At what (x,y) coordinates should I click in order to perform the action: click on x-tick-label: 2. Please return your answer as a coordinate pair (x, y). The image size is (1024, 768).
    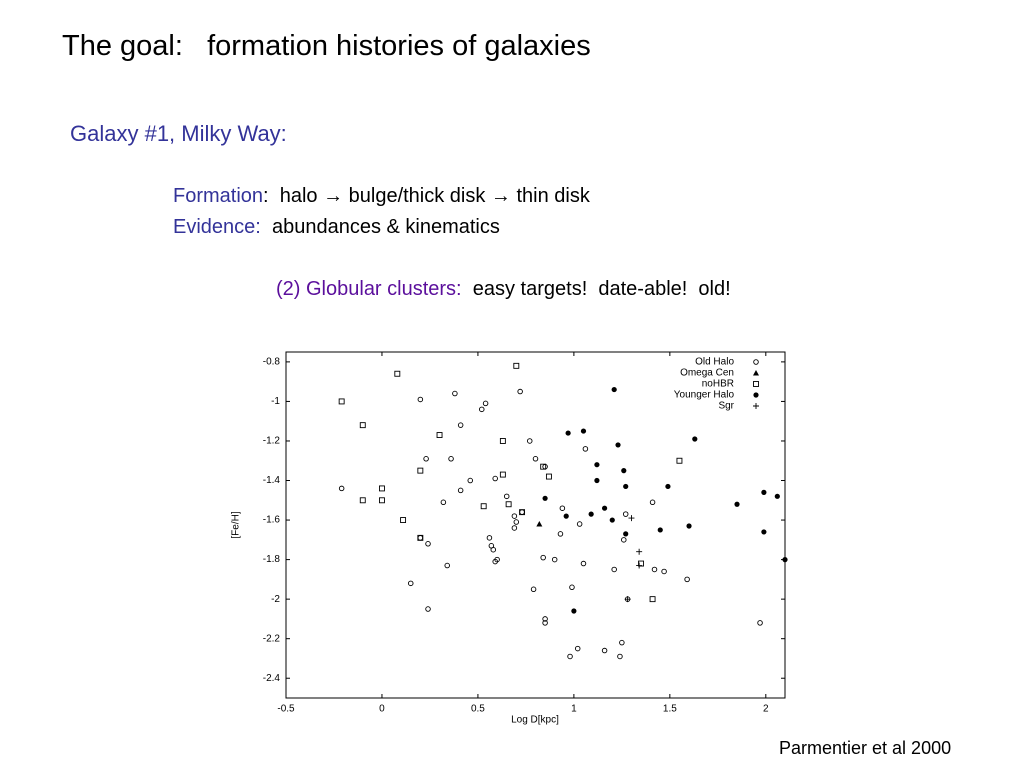
    Looking at the image, I should click on (766, 709).